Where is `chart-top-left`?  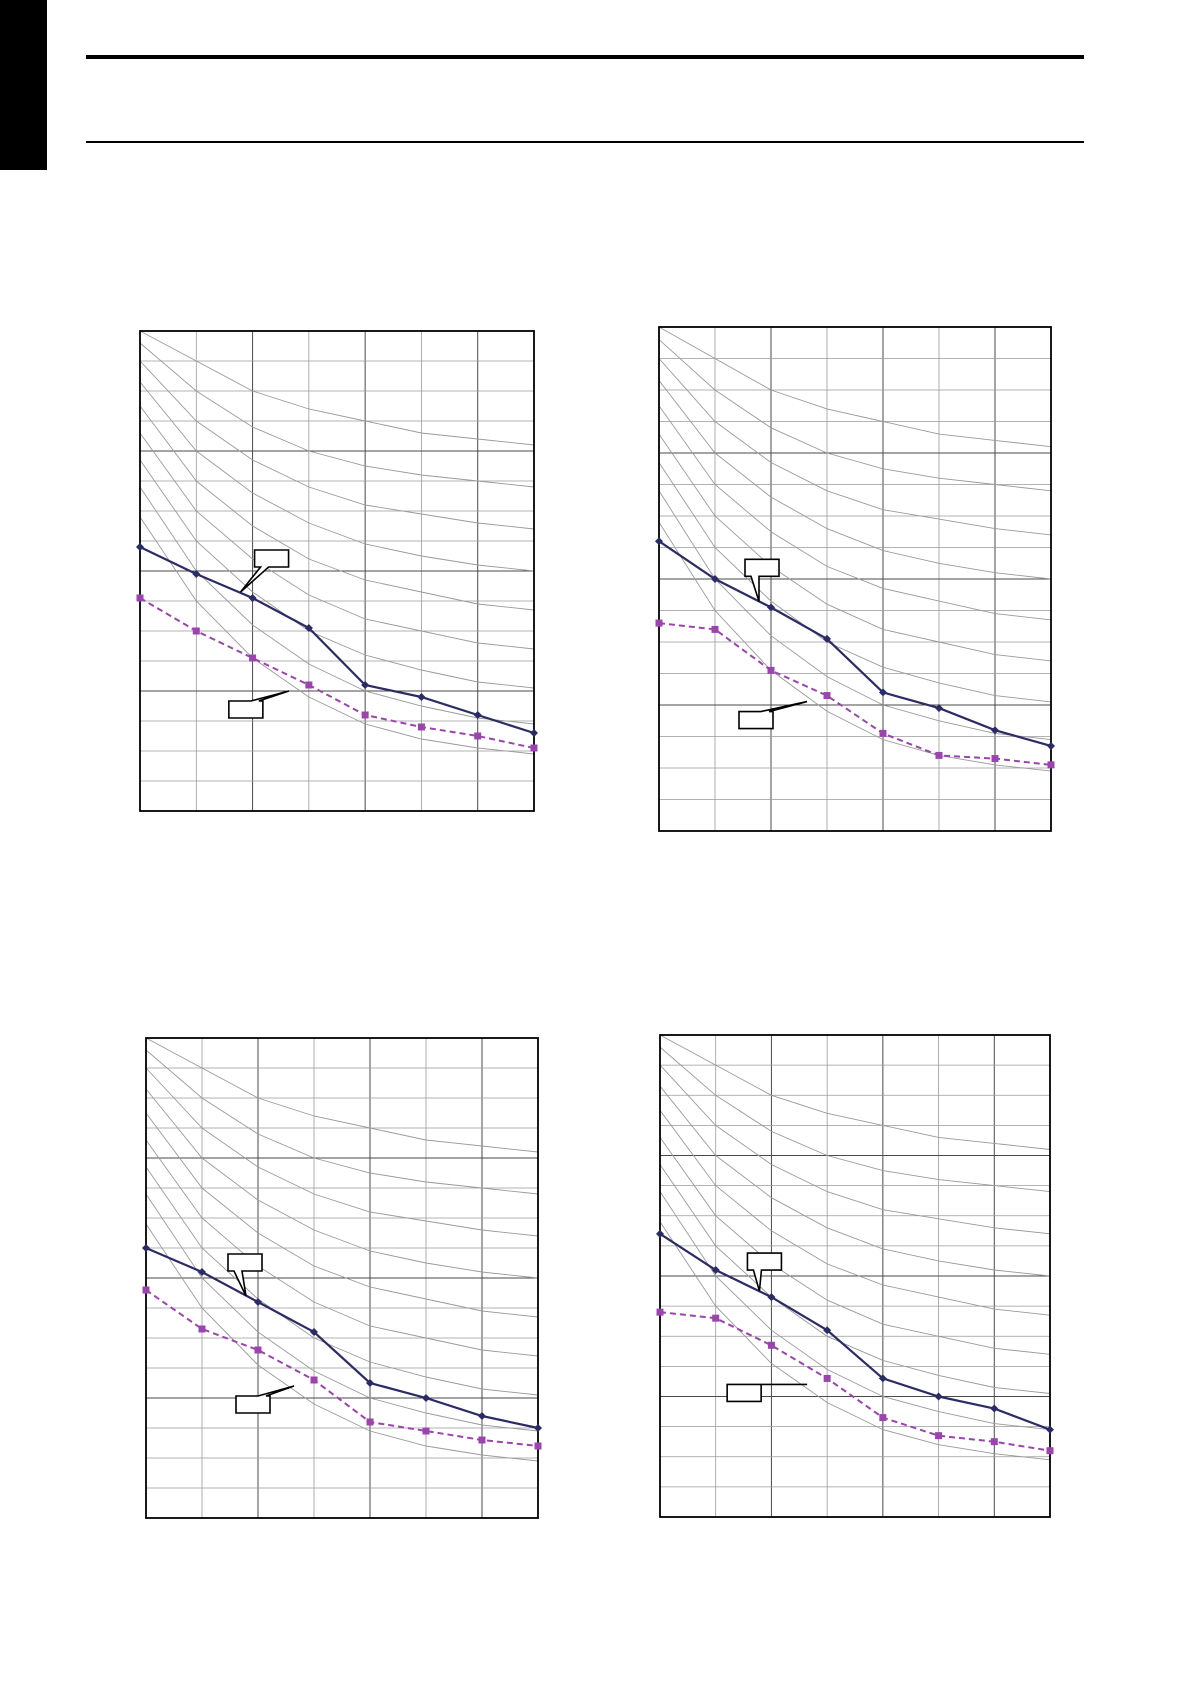 chart-top-left is located at coordinates (337, 571).